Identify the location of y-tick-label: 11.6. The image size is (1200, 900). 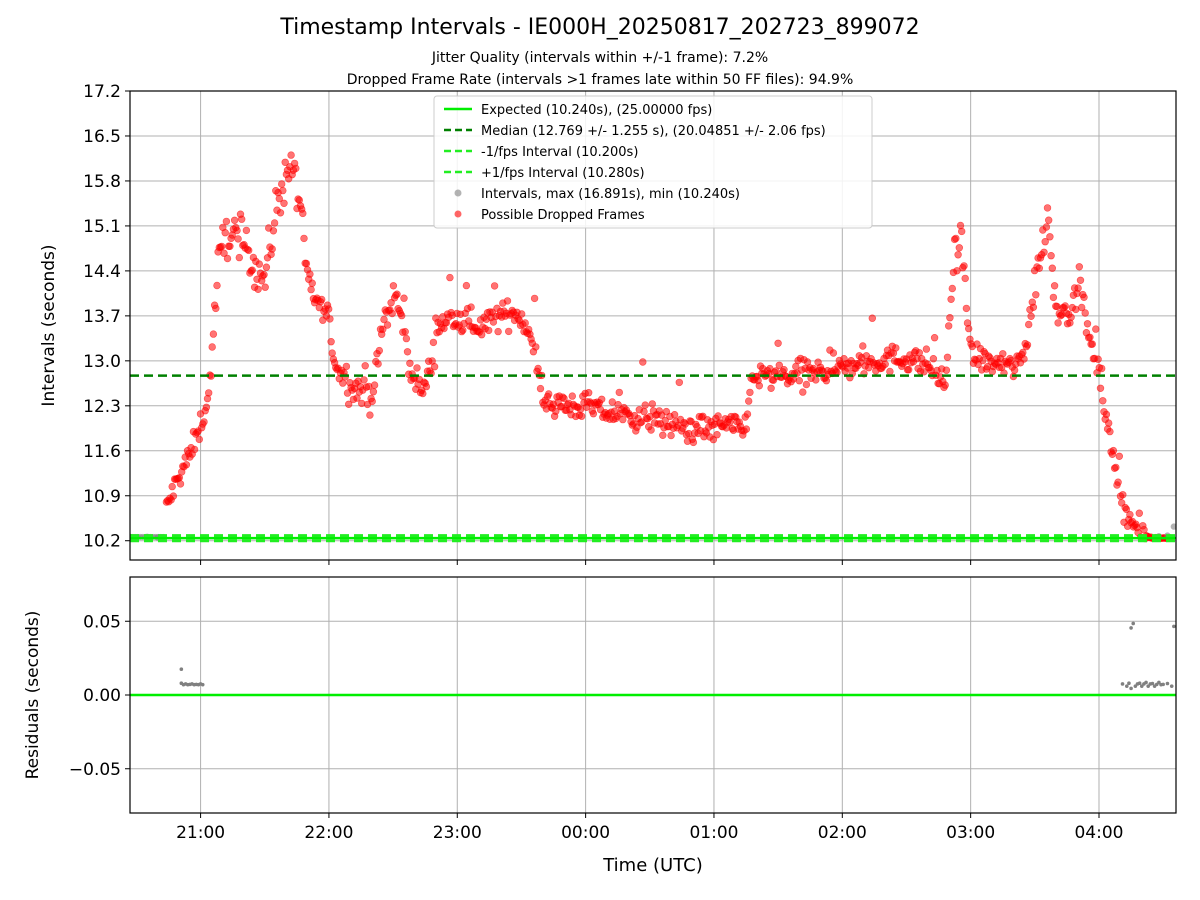
(102, 452).